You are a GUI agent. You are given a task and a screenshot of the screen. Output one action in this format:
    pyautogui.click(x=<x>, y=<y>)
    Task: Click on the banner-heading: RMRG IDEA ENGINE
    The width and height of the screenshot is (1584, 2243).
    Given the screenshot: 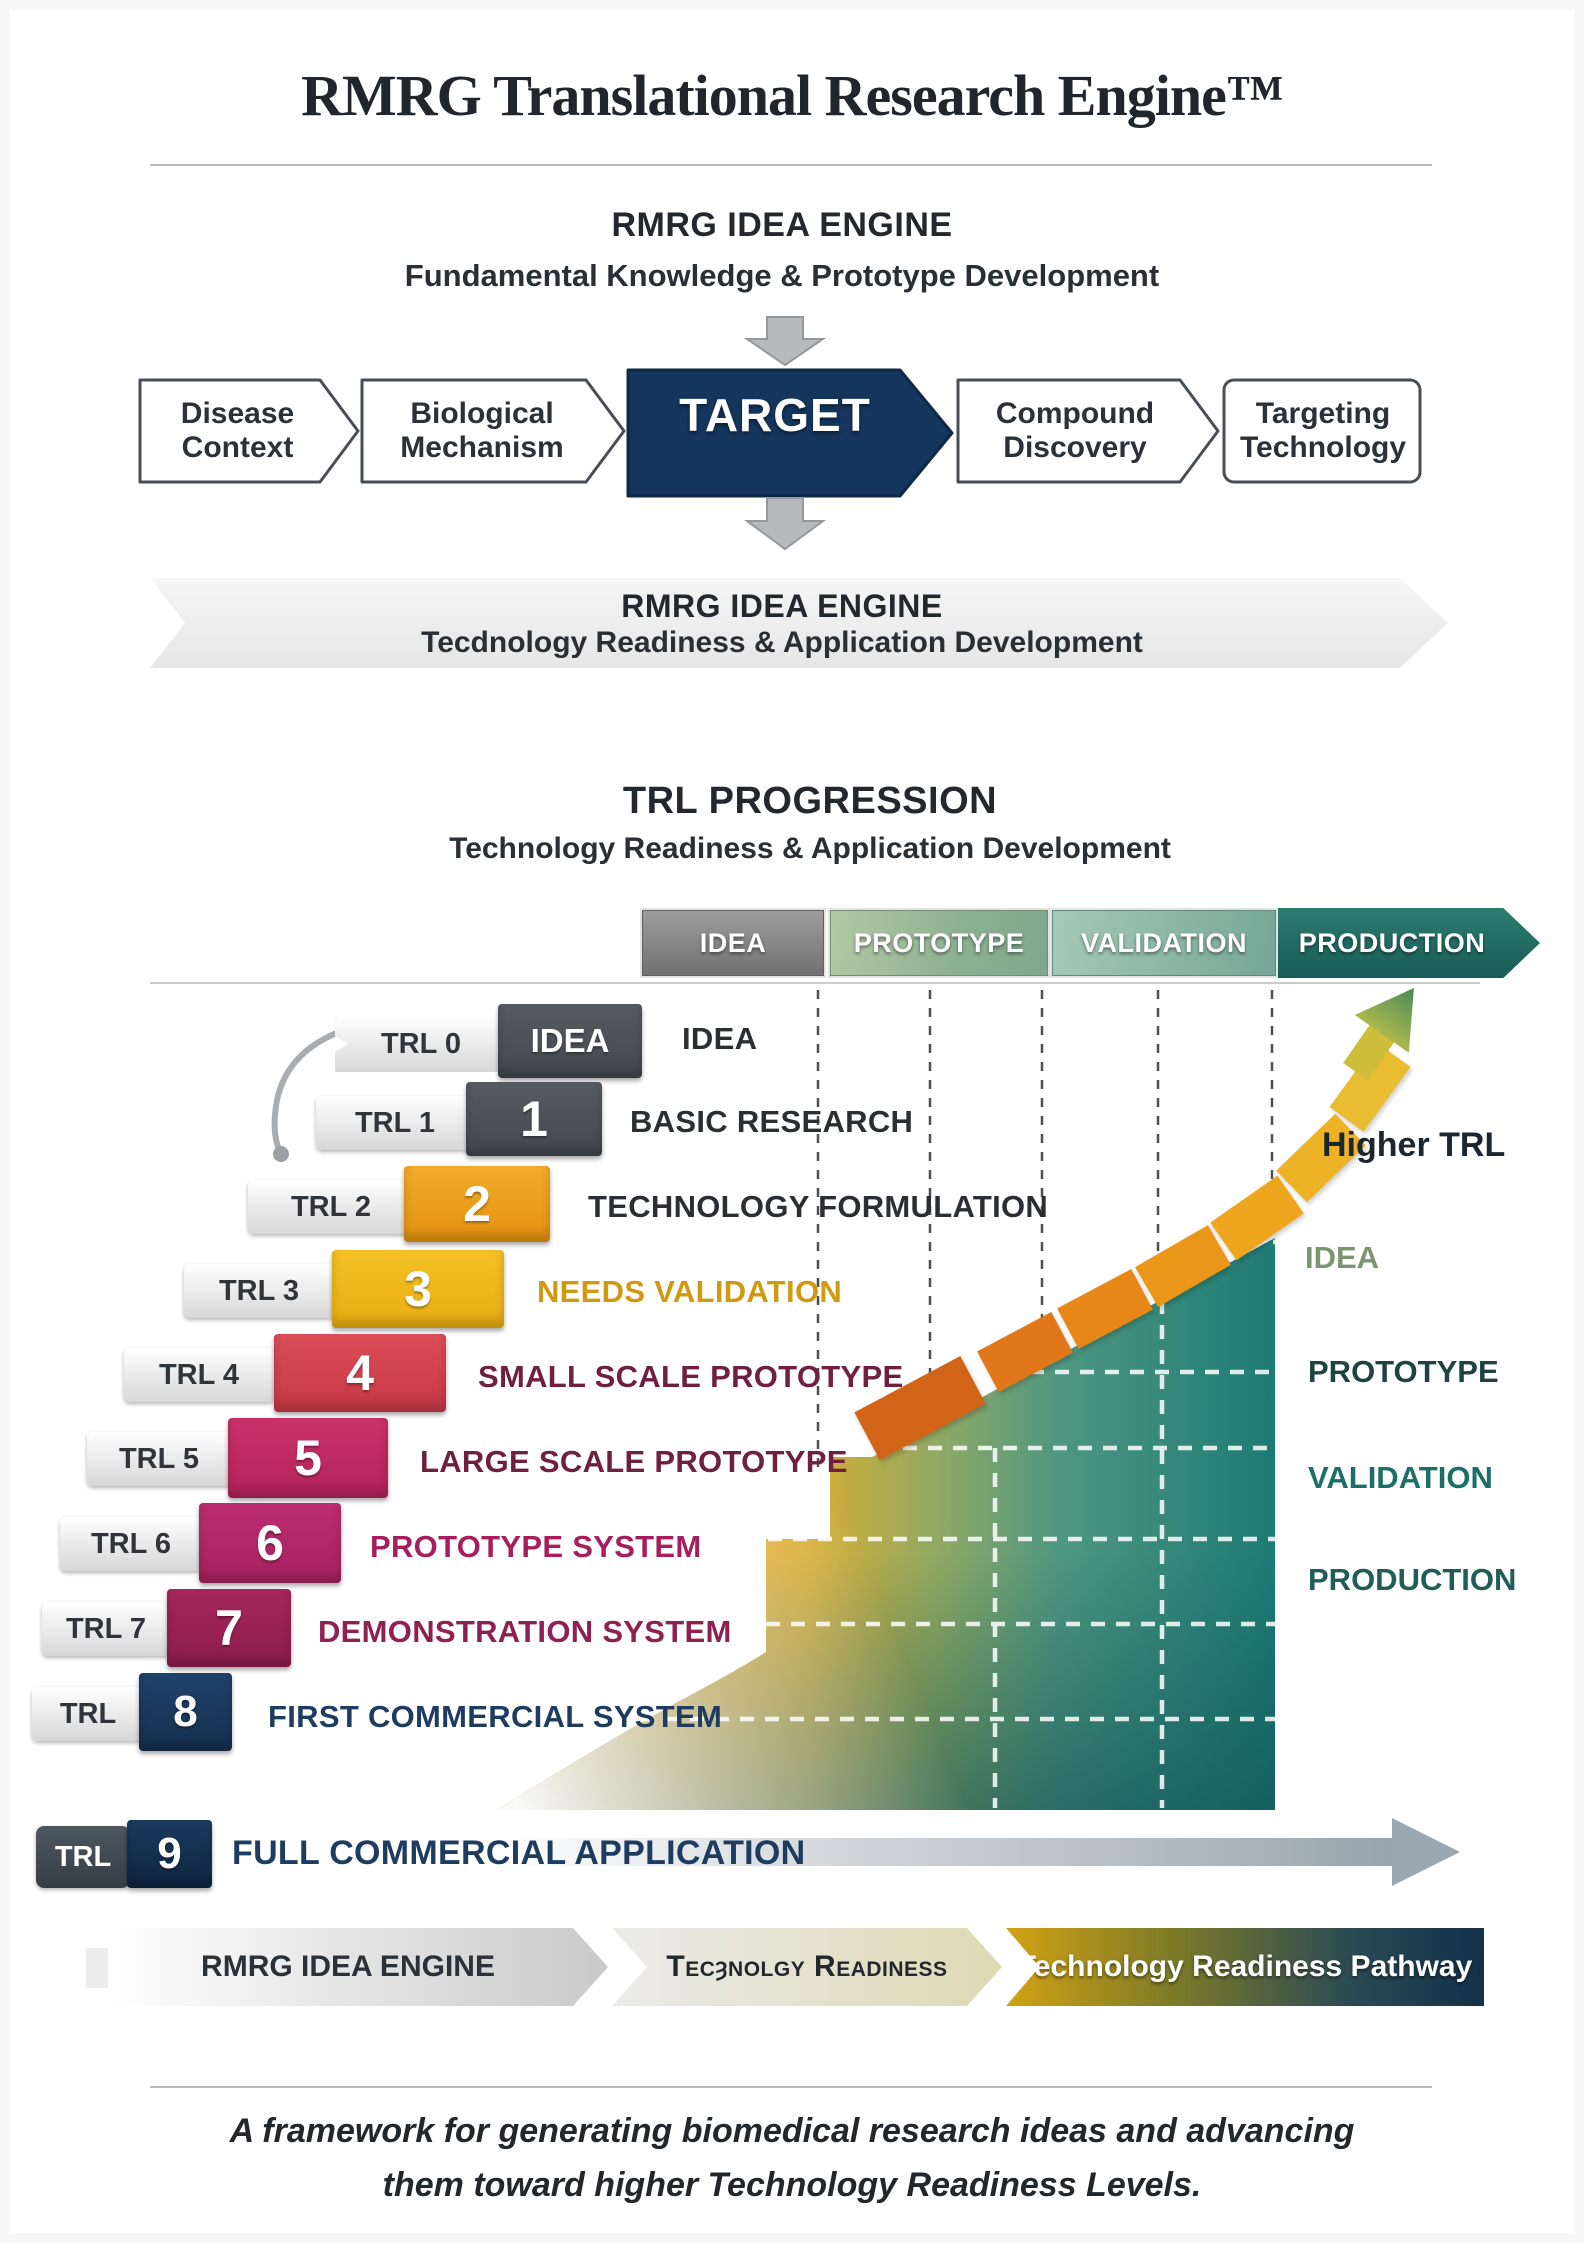 What is the action you would take?
    pyautogui.click(x=782, y=606)
    